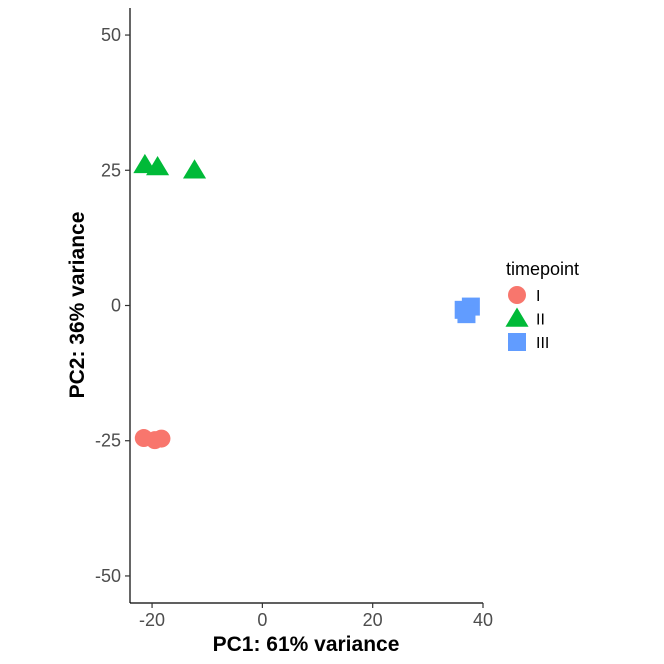 This screenshot has width=664, height=664. What do you see at coordinates (373, 620) in the screenshot?
I see `x-tick-label: 20` at bounding box center [373, 620].